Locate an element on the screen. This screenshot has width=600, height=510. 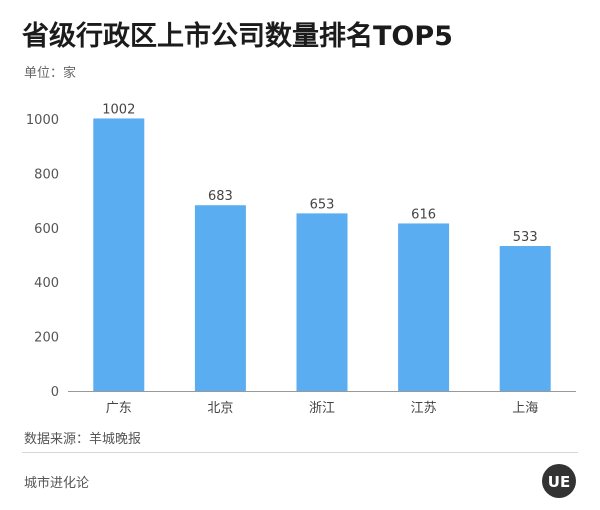
y-axis-ticks: 0 200 400 600 800 1000 is located at coordinates (42, 256).